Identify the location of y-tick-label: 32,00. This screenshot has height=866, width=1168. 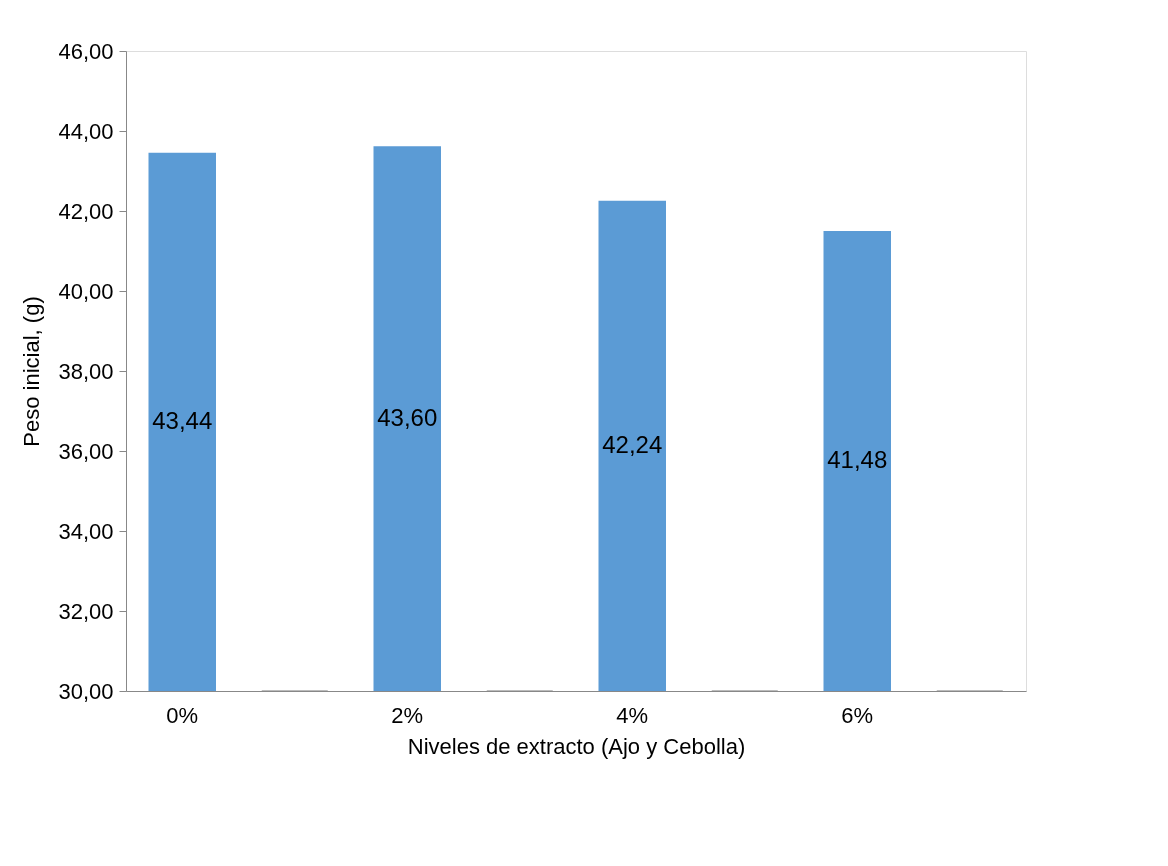
(86, 611).